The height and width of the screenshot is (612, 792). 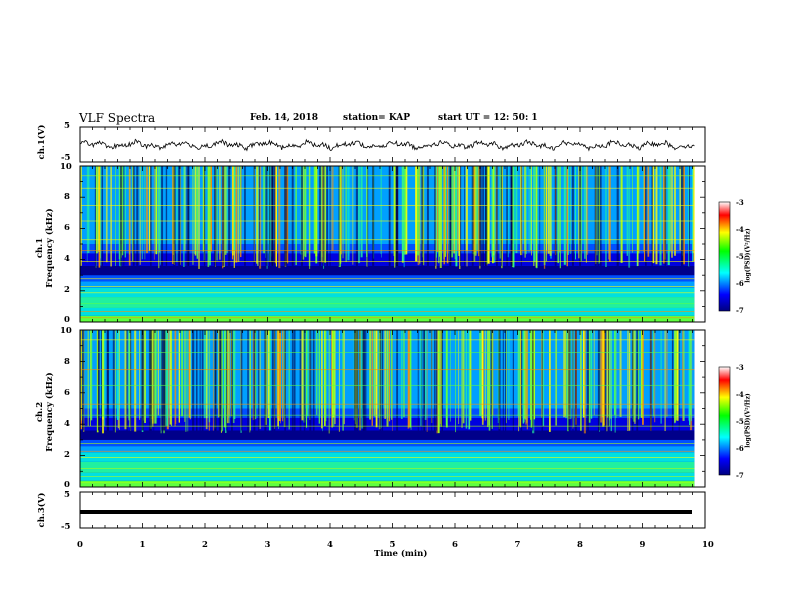 I want to click on x-tick-label: 5, so click(x=392, y=545).